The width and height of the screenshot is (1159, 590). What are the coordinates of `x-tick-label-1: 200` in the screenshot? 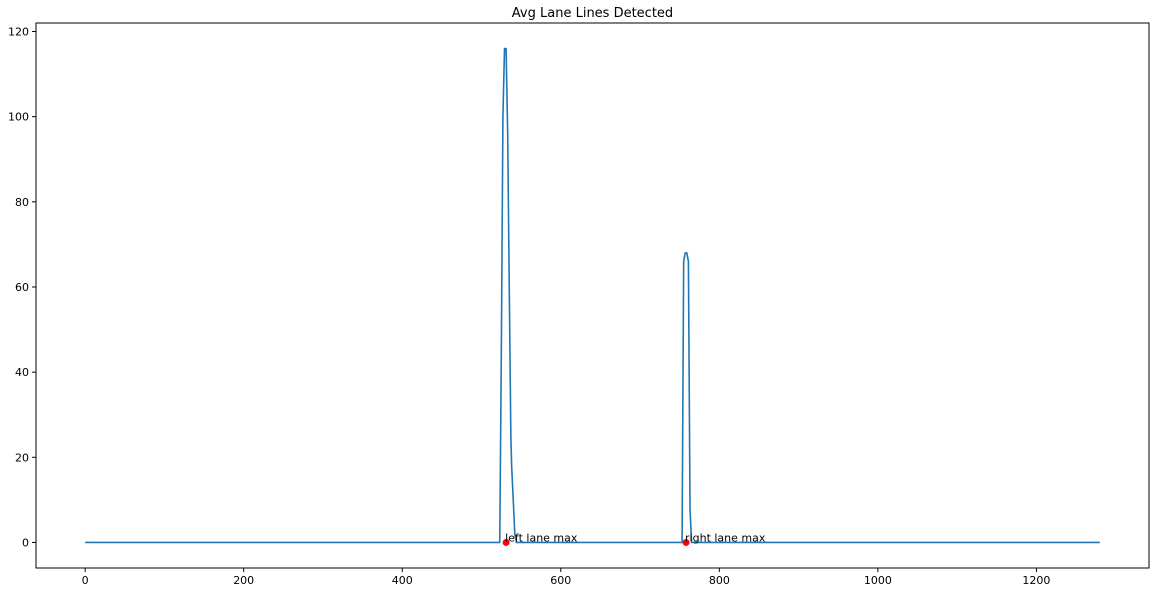 It's located at (243, 580).